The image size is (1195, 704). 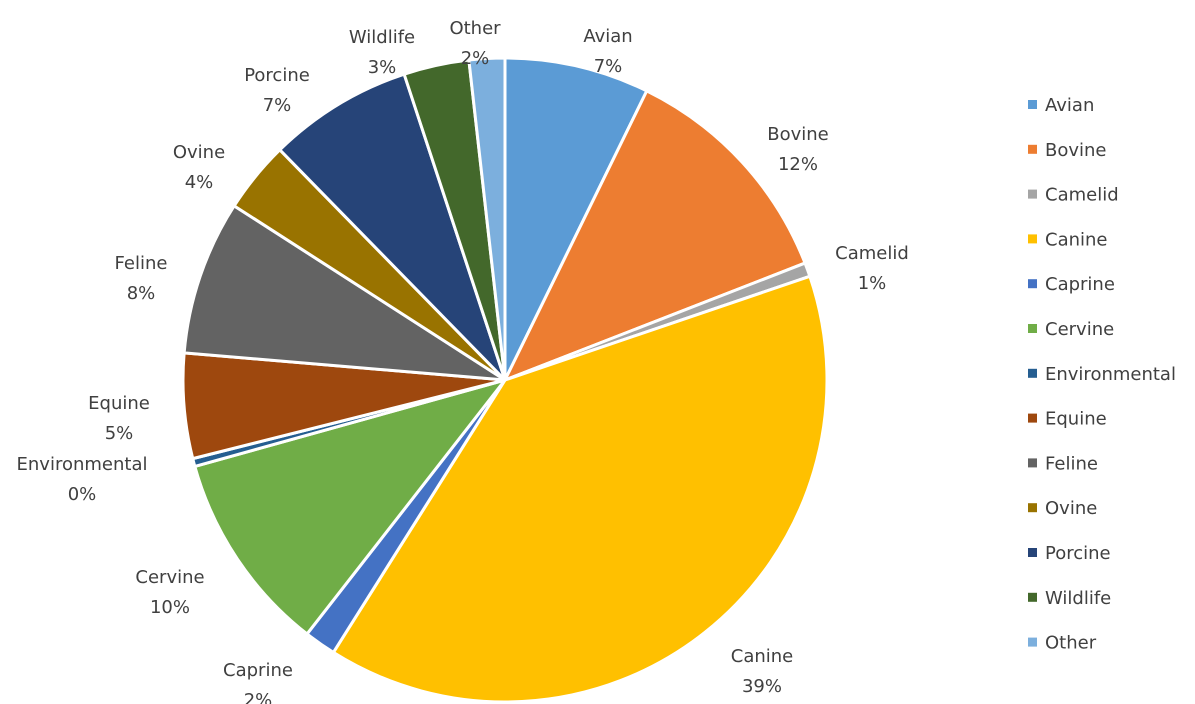 What do you see at coordinates (487, 219) in the screenshot?
I see `pie-slice-other` at bounding box center [487, 219].